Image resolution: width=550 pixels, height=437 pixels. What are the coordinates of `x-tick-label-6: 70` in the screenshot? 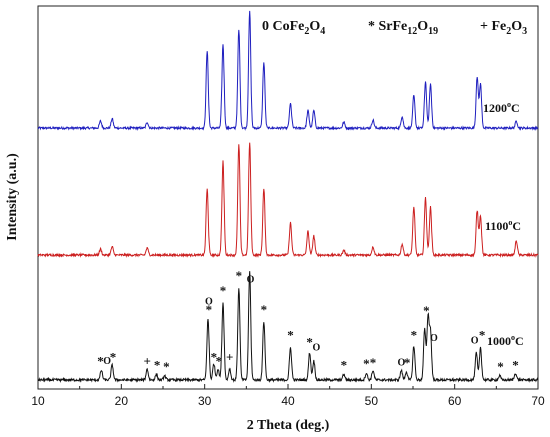 It's located at (538, 401).